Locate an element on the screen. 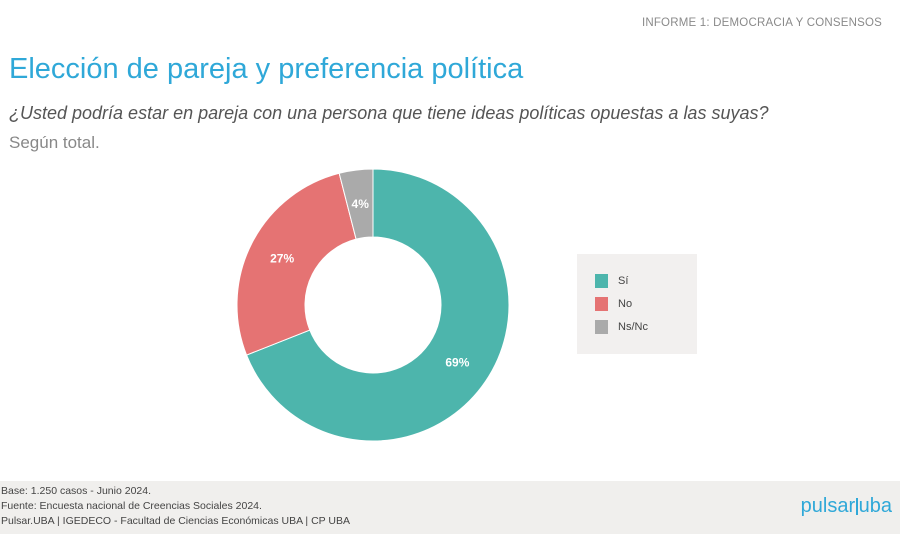 The image size is (900, 534). data-label-nsnc: 4% is located at coordinates (361, 204).